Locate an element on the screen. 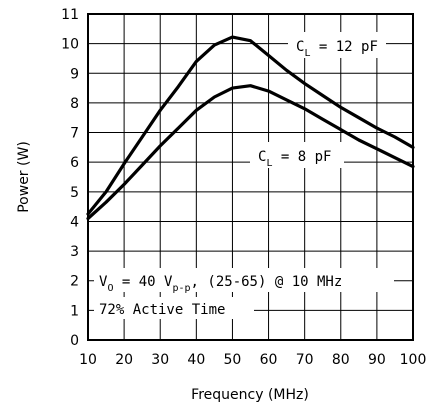 The image size is (438, 410). series-label-12pf: CL = 12 pF is located at coordinates (337, 49).